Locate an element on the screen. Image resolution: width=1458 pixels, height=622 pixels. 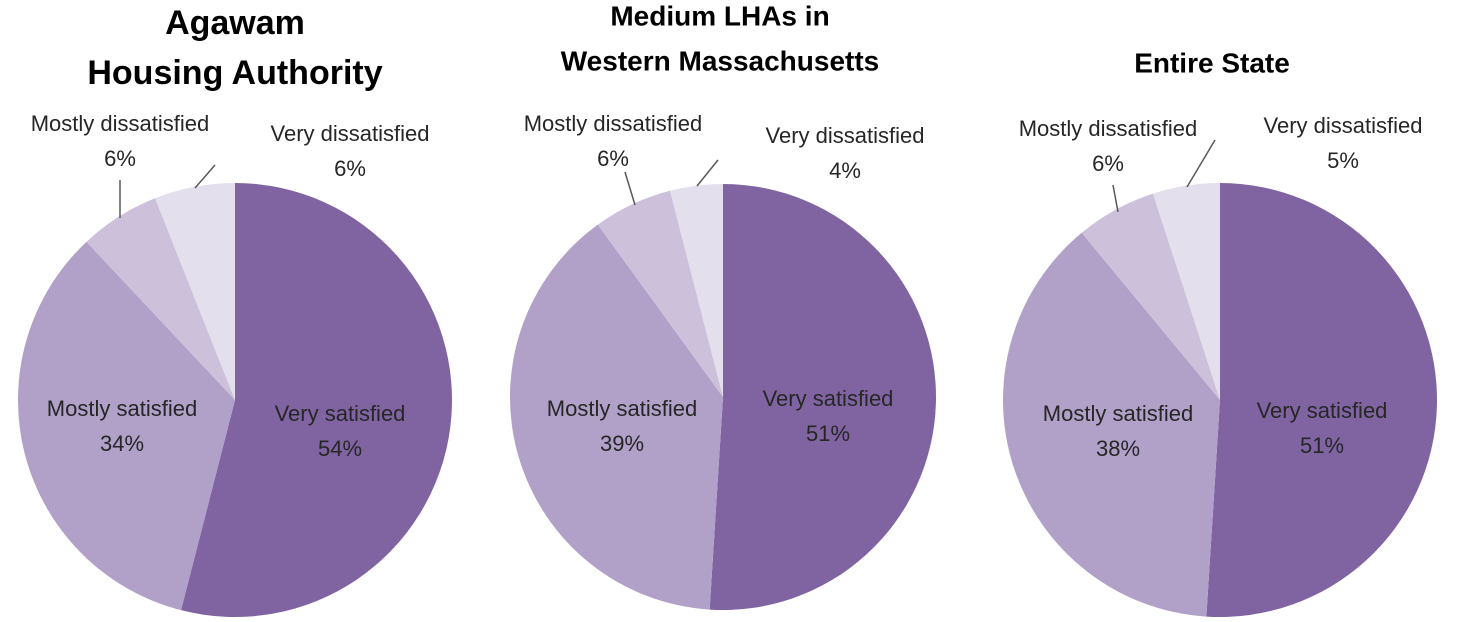
slice-value: 5% is located at coordinates (1343, 160).